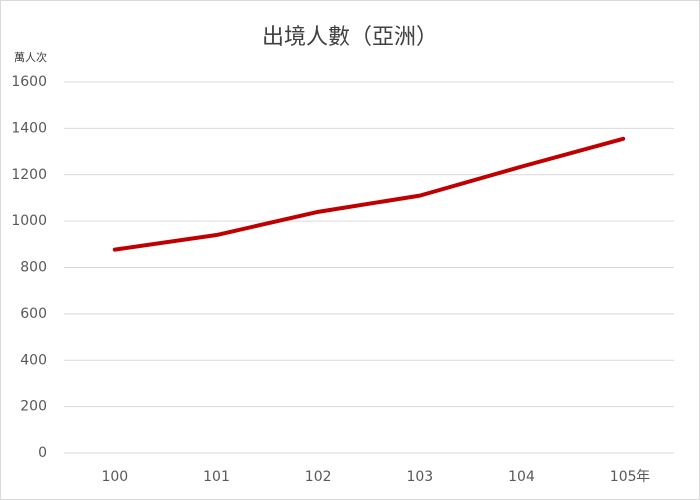  What do you see at coordinates (216, 477) in the screenshot?
I see `x-tick-label: 101` at bounding box center [216, 477].